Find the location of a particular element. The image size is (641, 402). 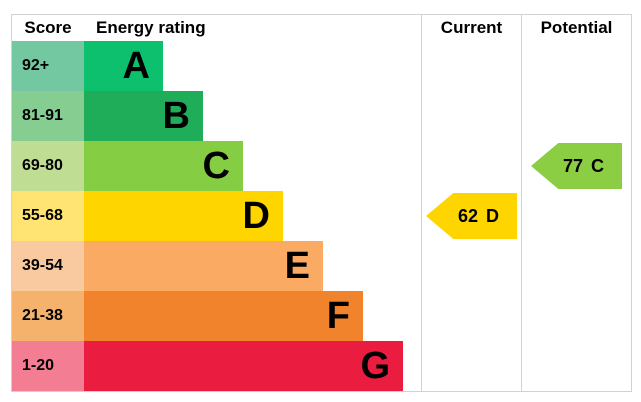

band-row-b: 81-91 B is located at coordinates (321, 116).